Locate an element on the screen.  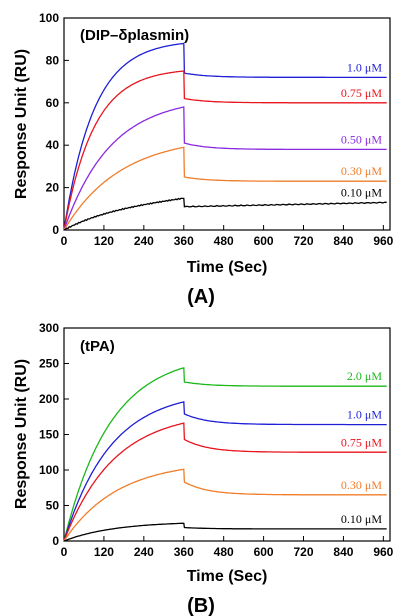
y-axis-label-a: Response Unit (RU) is located at coordinates (21, 124).